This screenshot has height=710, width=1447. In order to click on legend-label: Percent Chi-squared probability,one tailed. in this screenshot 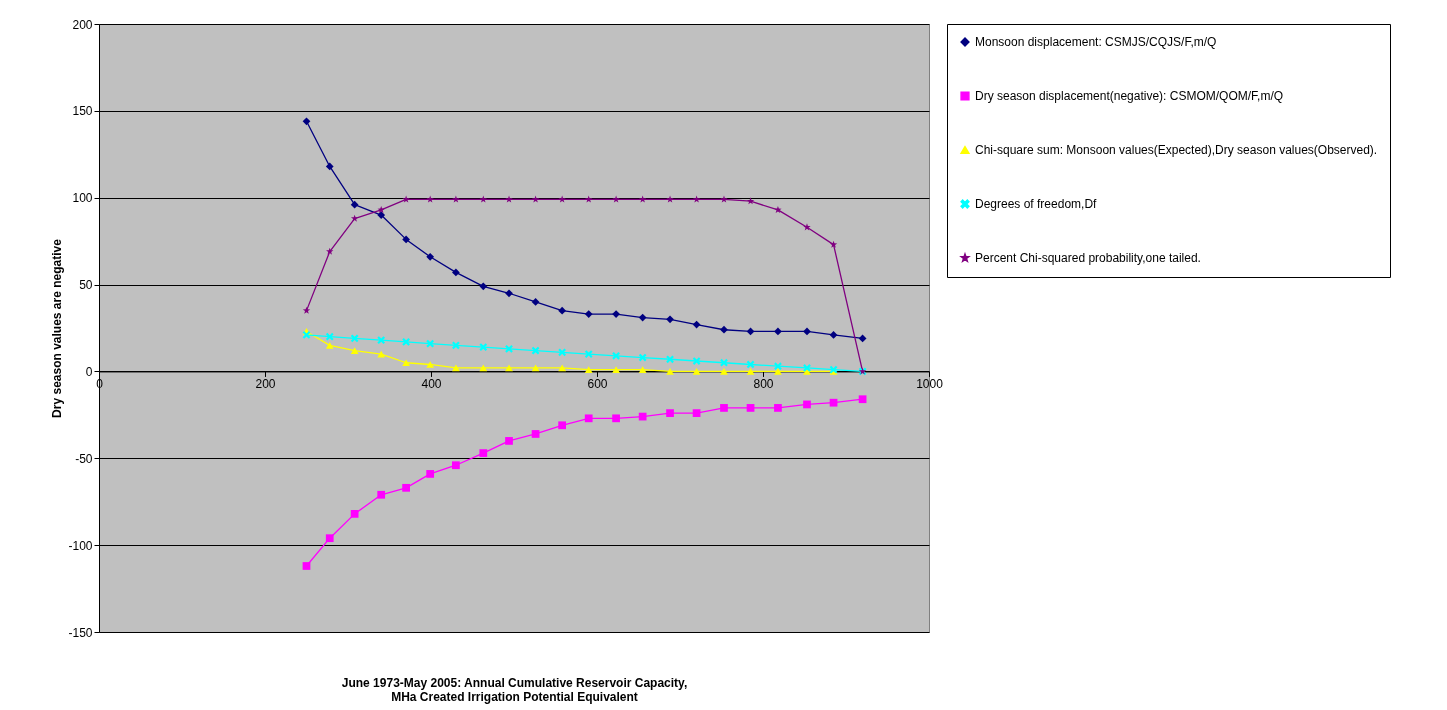, I will do `click(1088, 258)`.